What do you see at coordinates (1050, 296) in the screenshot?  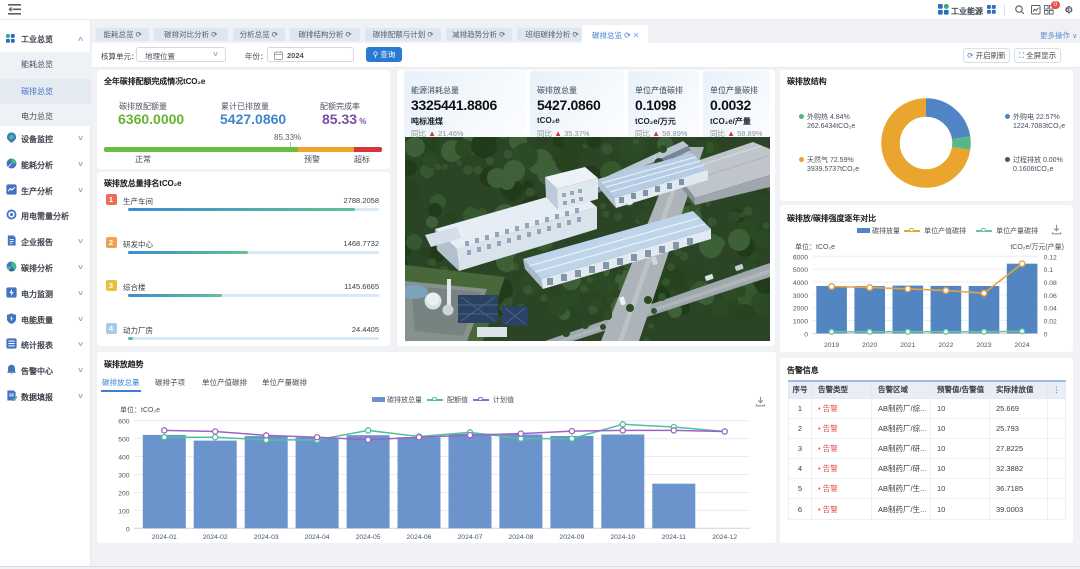 I see `svg-text: 0.06` at bounding box center [1050, 296].